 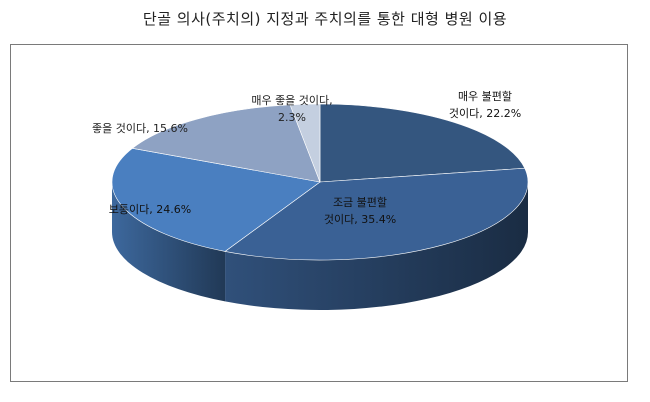 What do you see at coordinates (485, 105) in the screenshot?
I see `data-label-0: 매우 불편할 것이다, 22.2%` at bounding box center [485, 105].